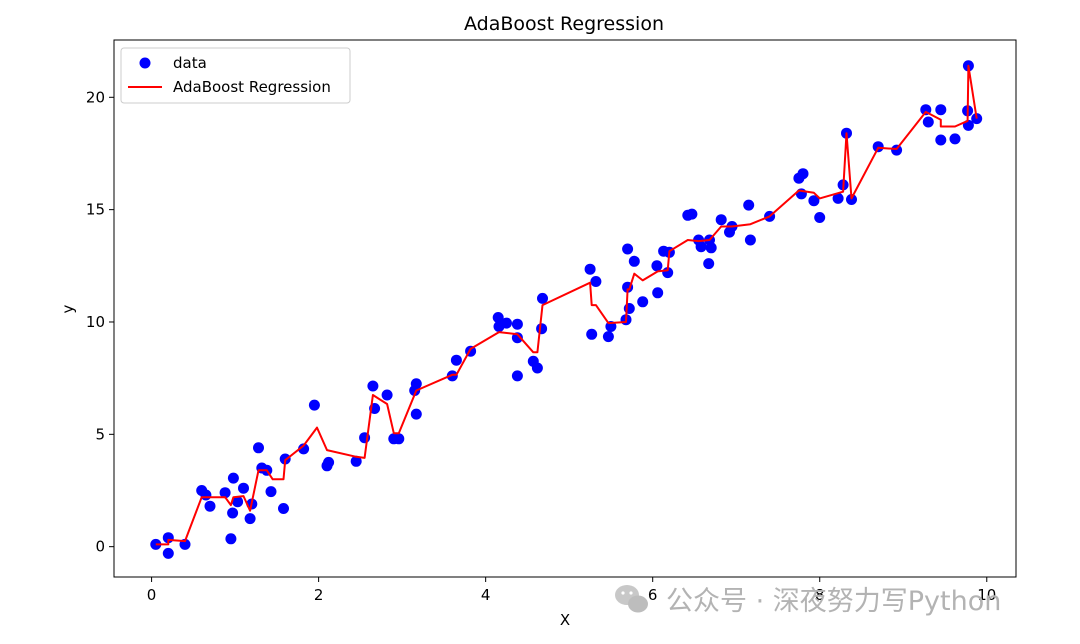  Describe the element at coordinates (631, 599) in the screenshot. I see `wechat-icon` at that location.